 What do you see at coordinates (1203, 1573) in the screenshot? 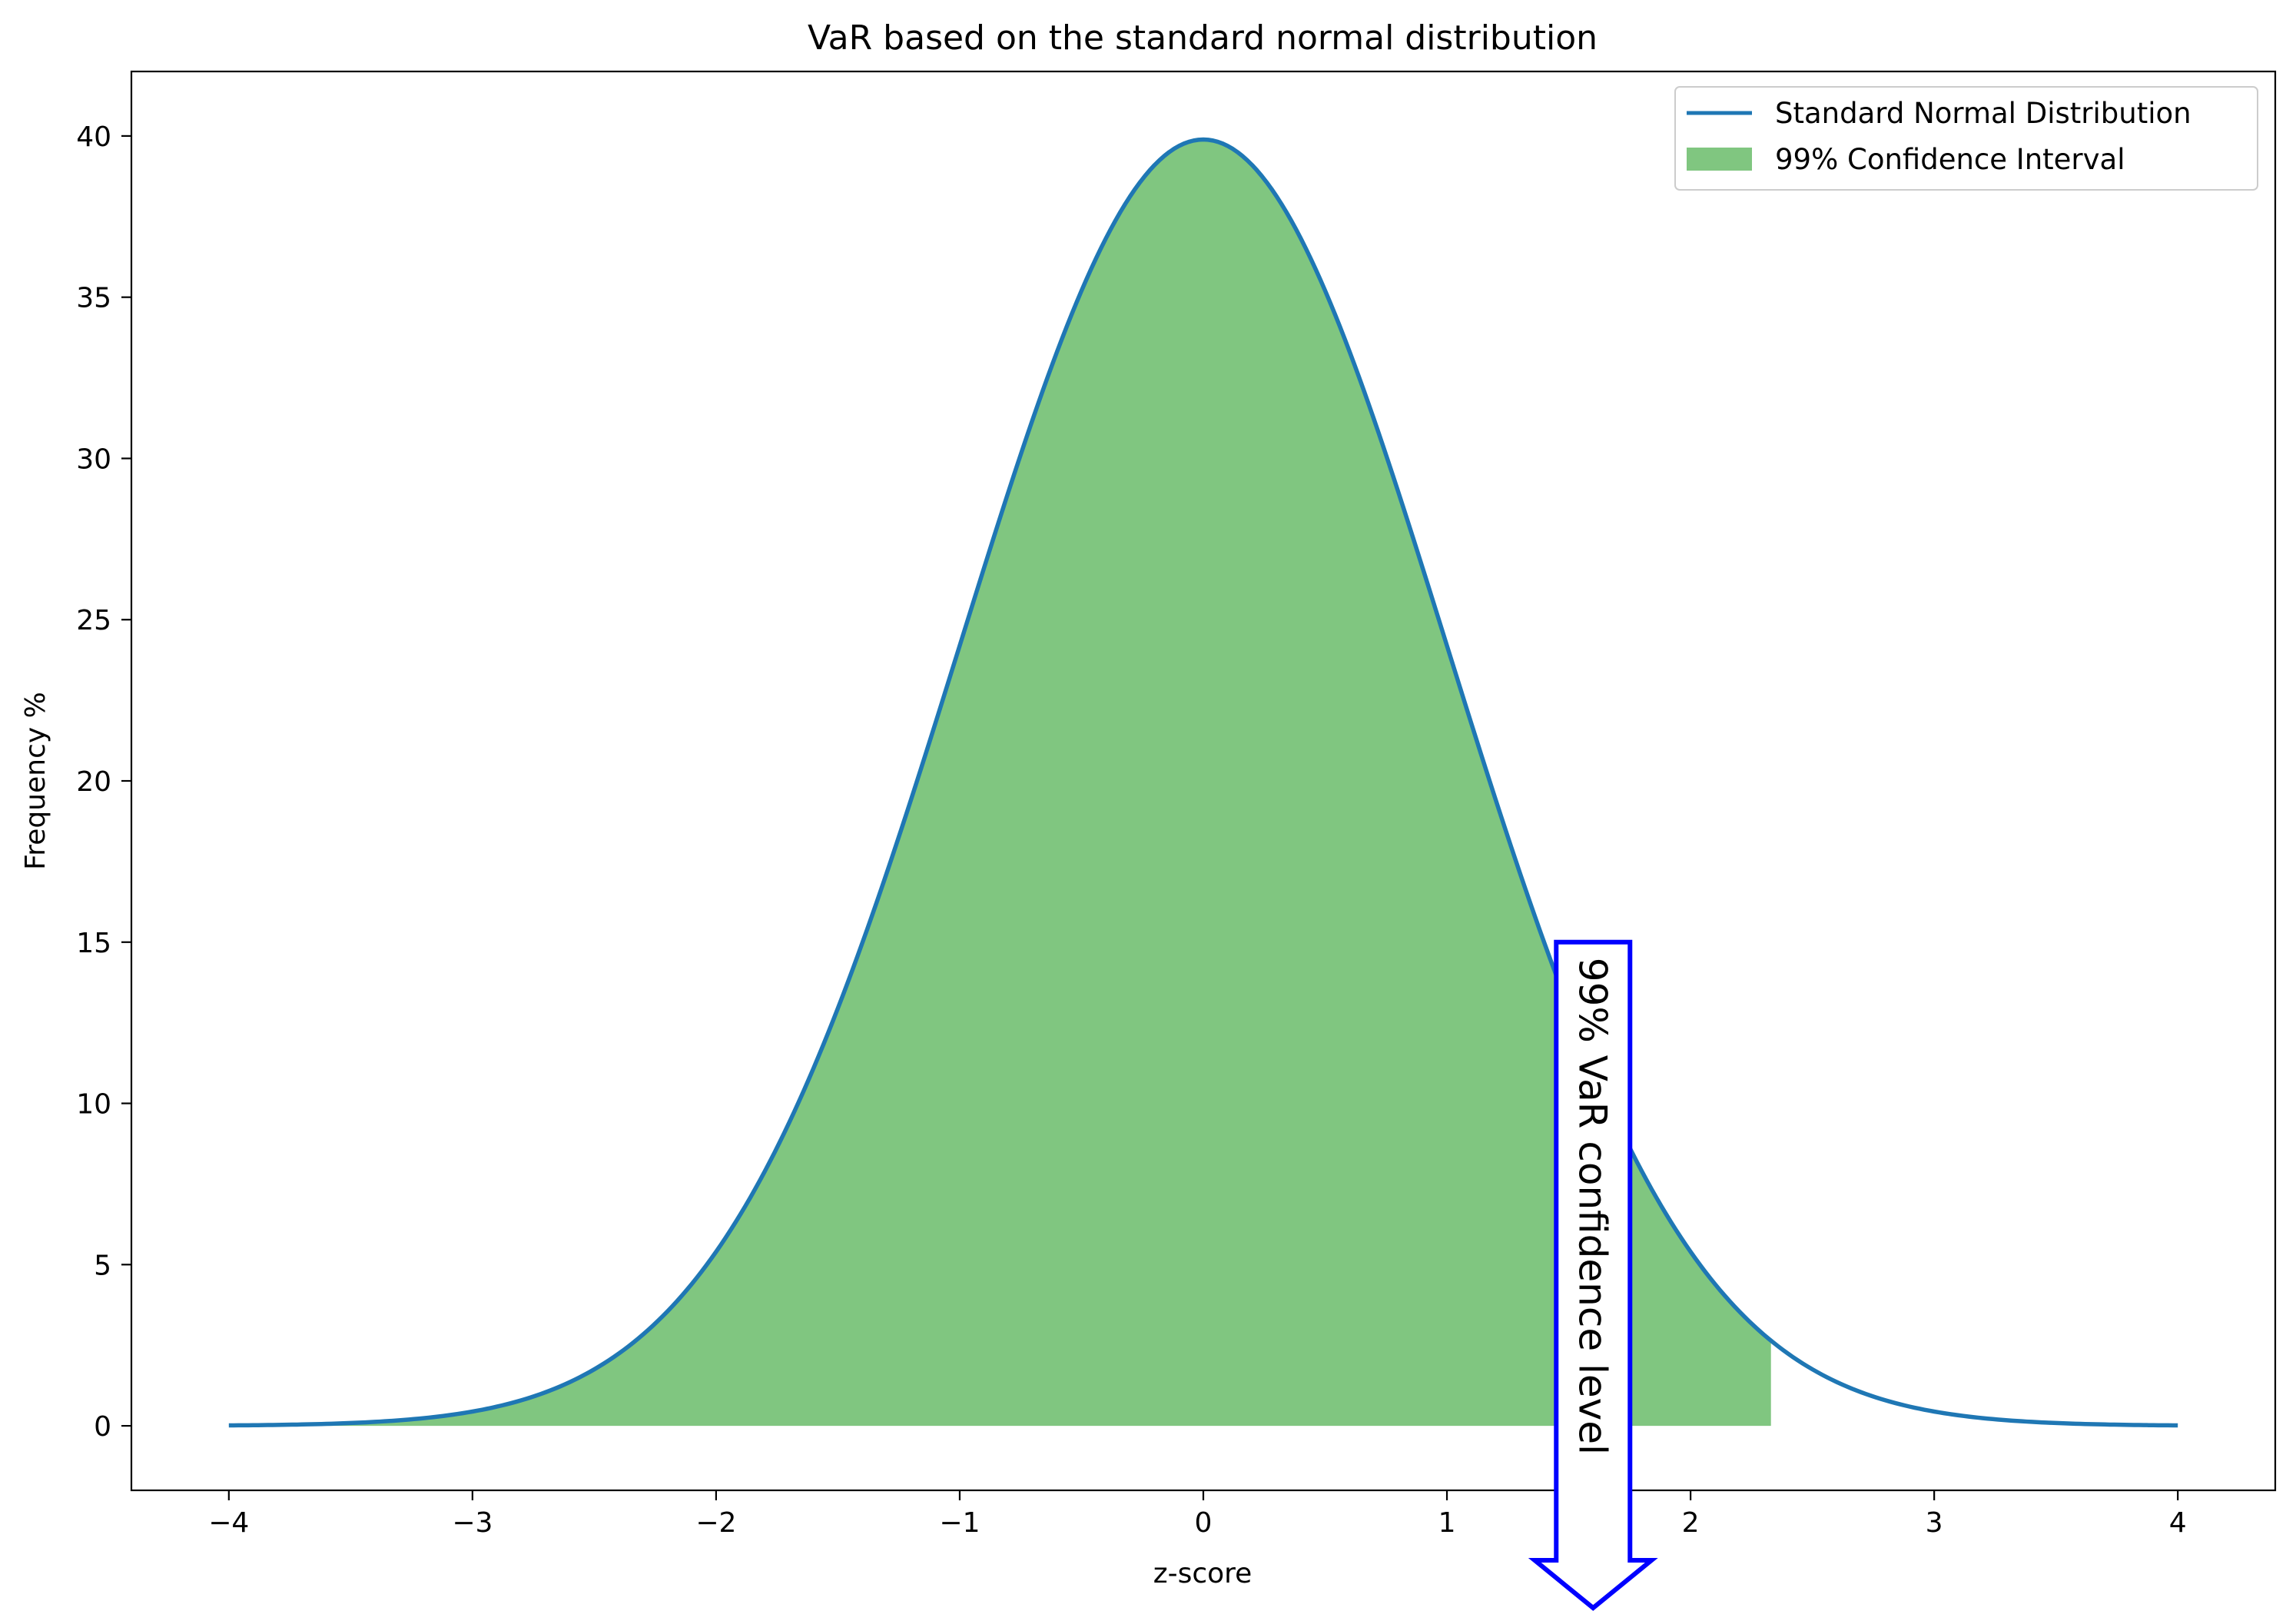
I see `x-axis-label: z-score` at bounding box center [1203, 1573].